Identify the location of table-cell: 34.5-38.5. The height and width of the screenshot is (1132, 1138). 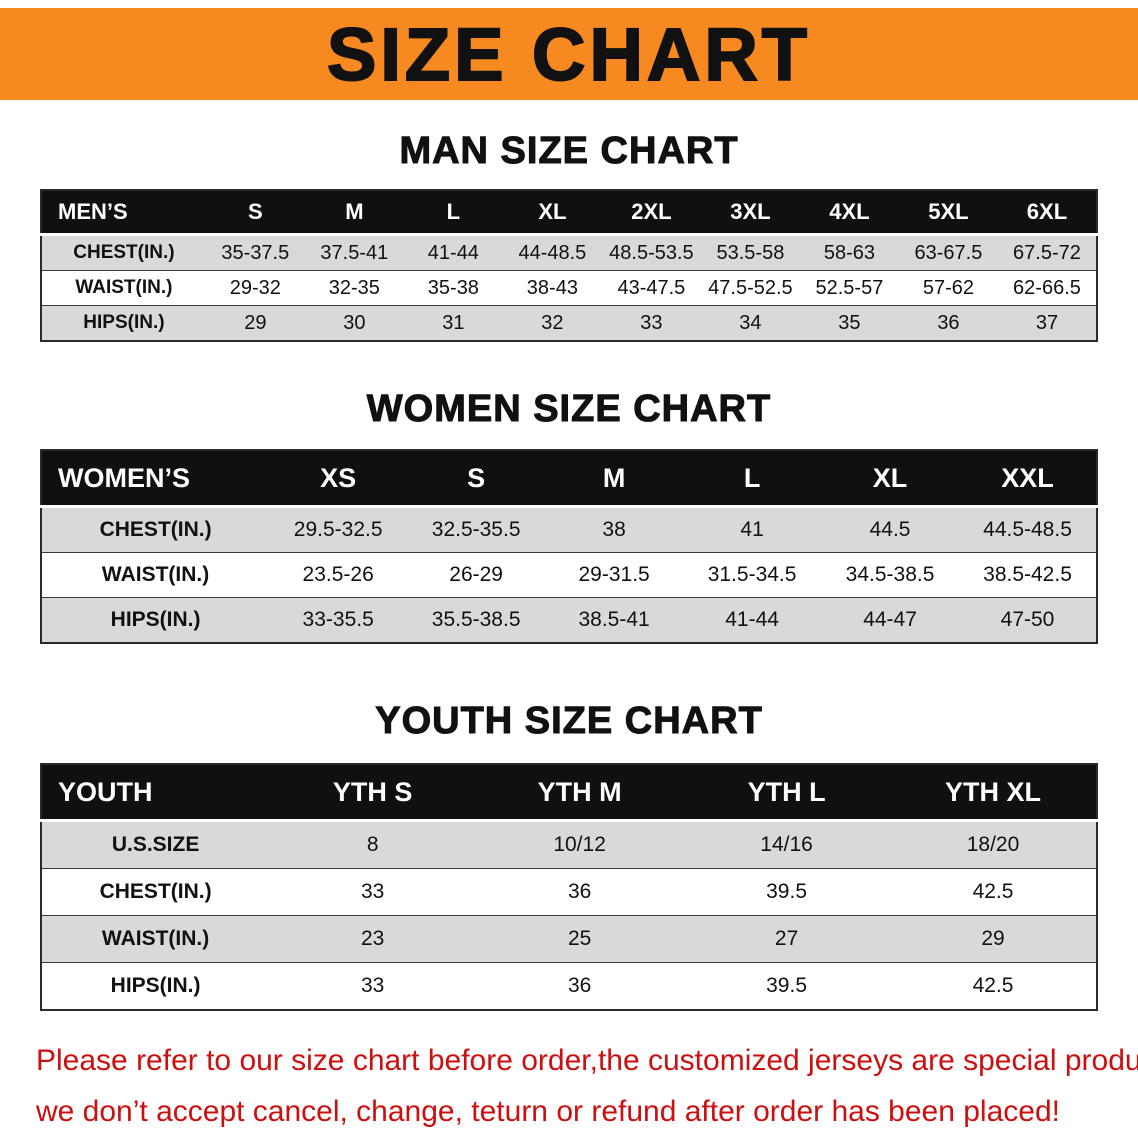
(890, 575).